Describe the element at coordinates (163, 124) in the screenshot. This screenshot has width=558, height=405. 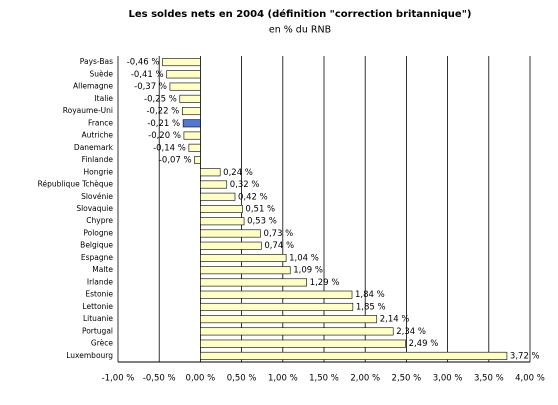
I see `value-label: -0,21 %` at that location.